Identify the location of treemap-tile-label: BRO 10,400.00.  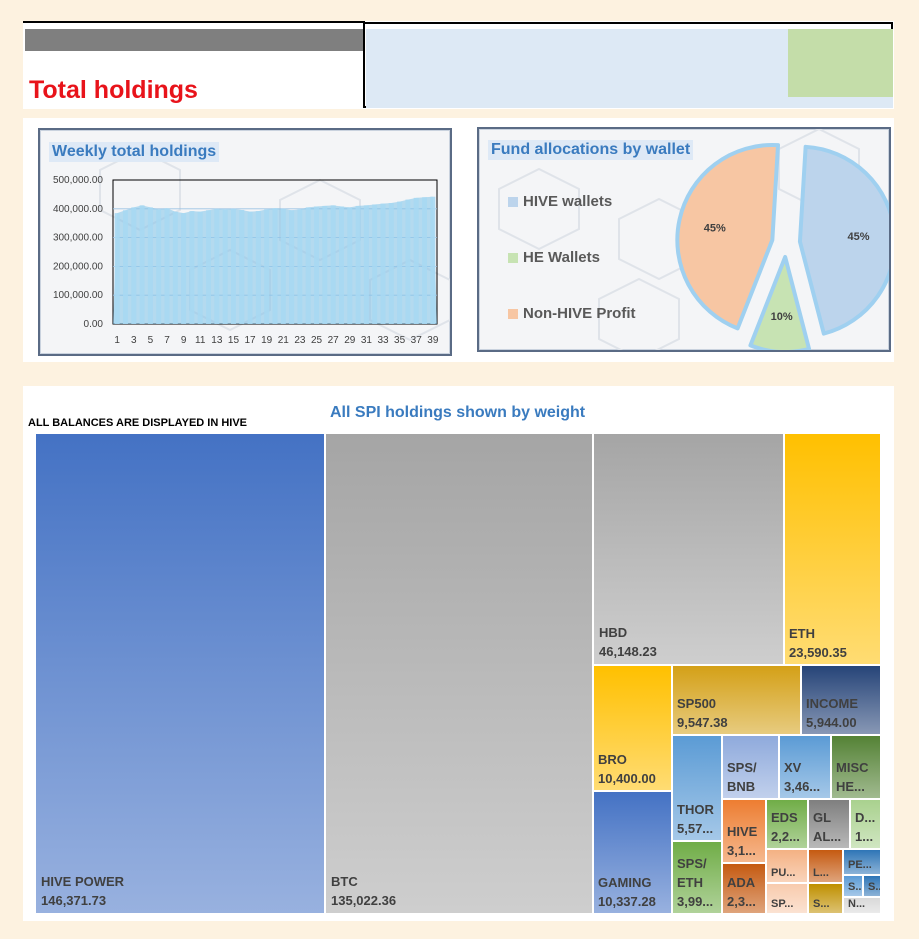
(627, 769).